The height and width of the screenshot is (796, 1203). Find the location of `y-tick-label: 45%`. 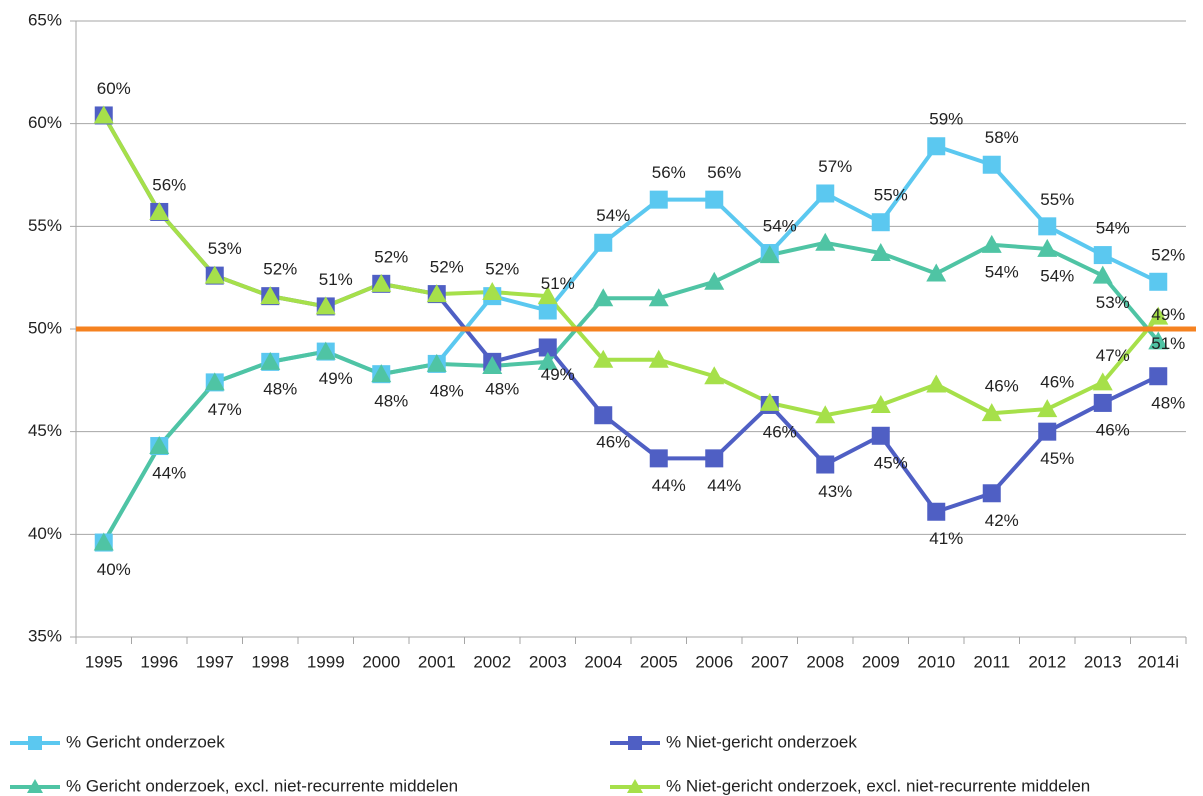

y-tick-label: 45% is located at coordinates (45, 430).